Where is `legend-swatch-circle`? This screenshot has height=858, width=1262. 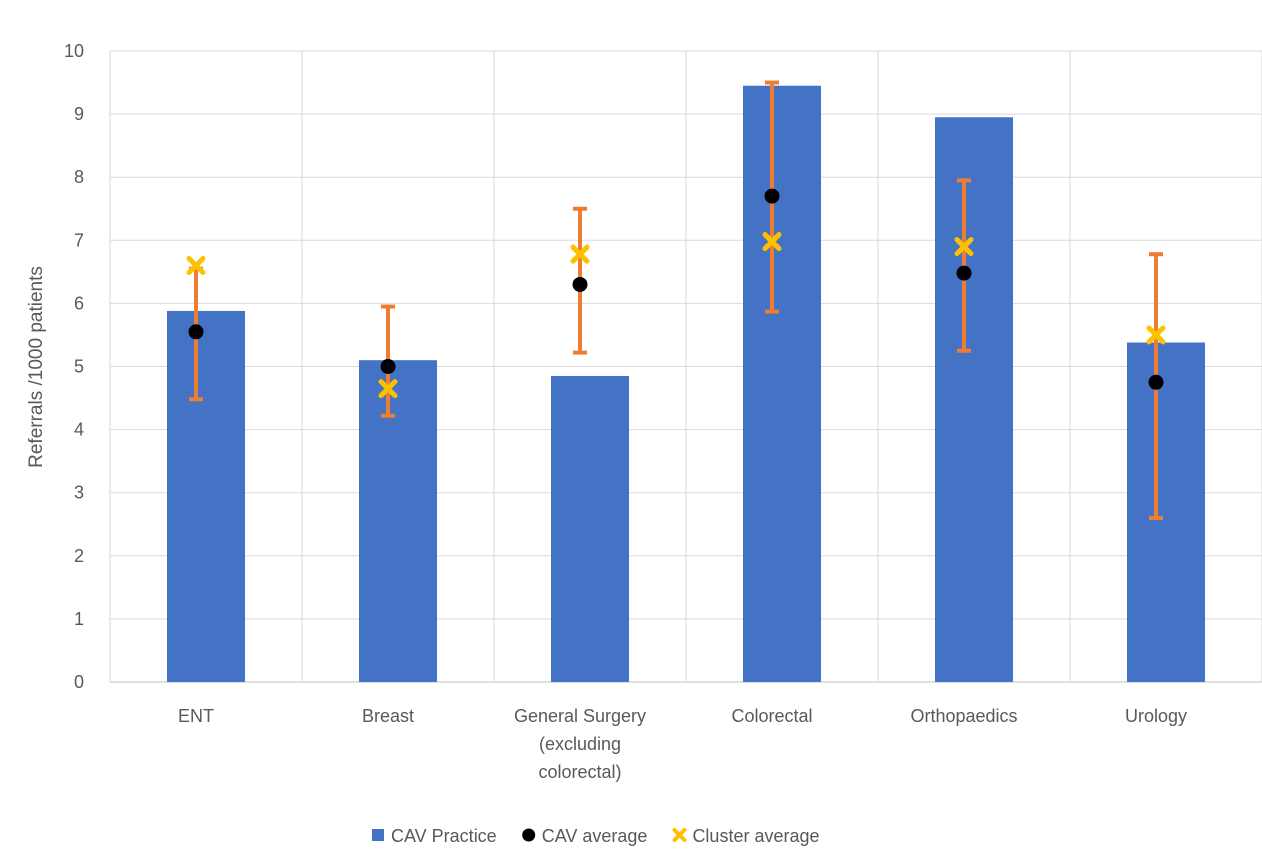
legend-swatch-circle is located at coordinates (529, 835).